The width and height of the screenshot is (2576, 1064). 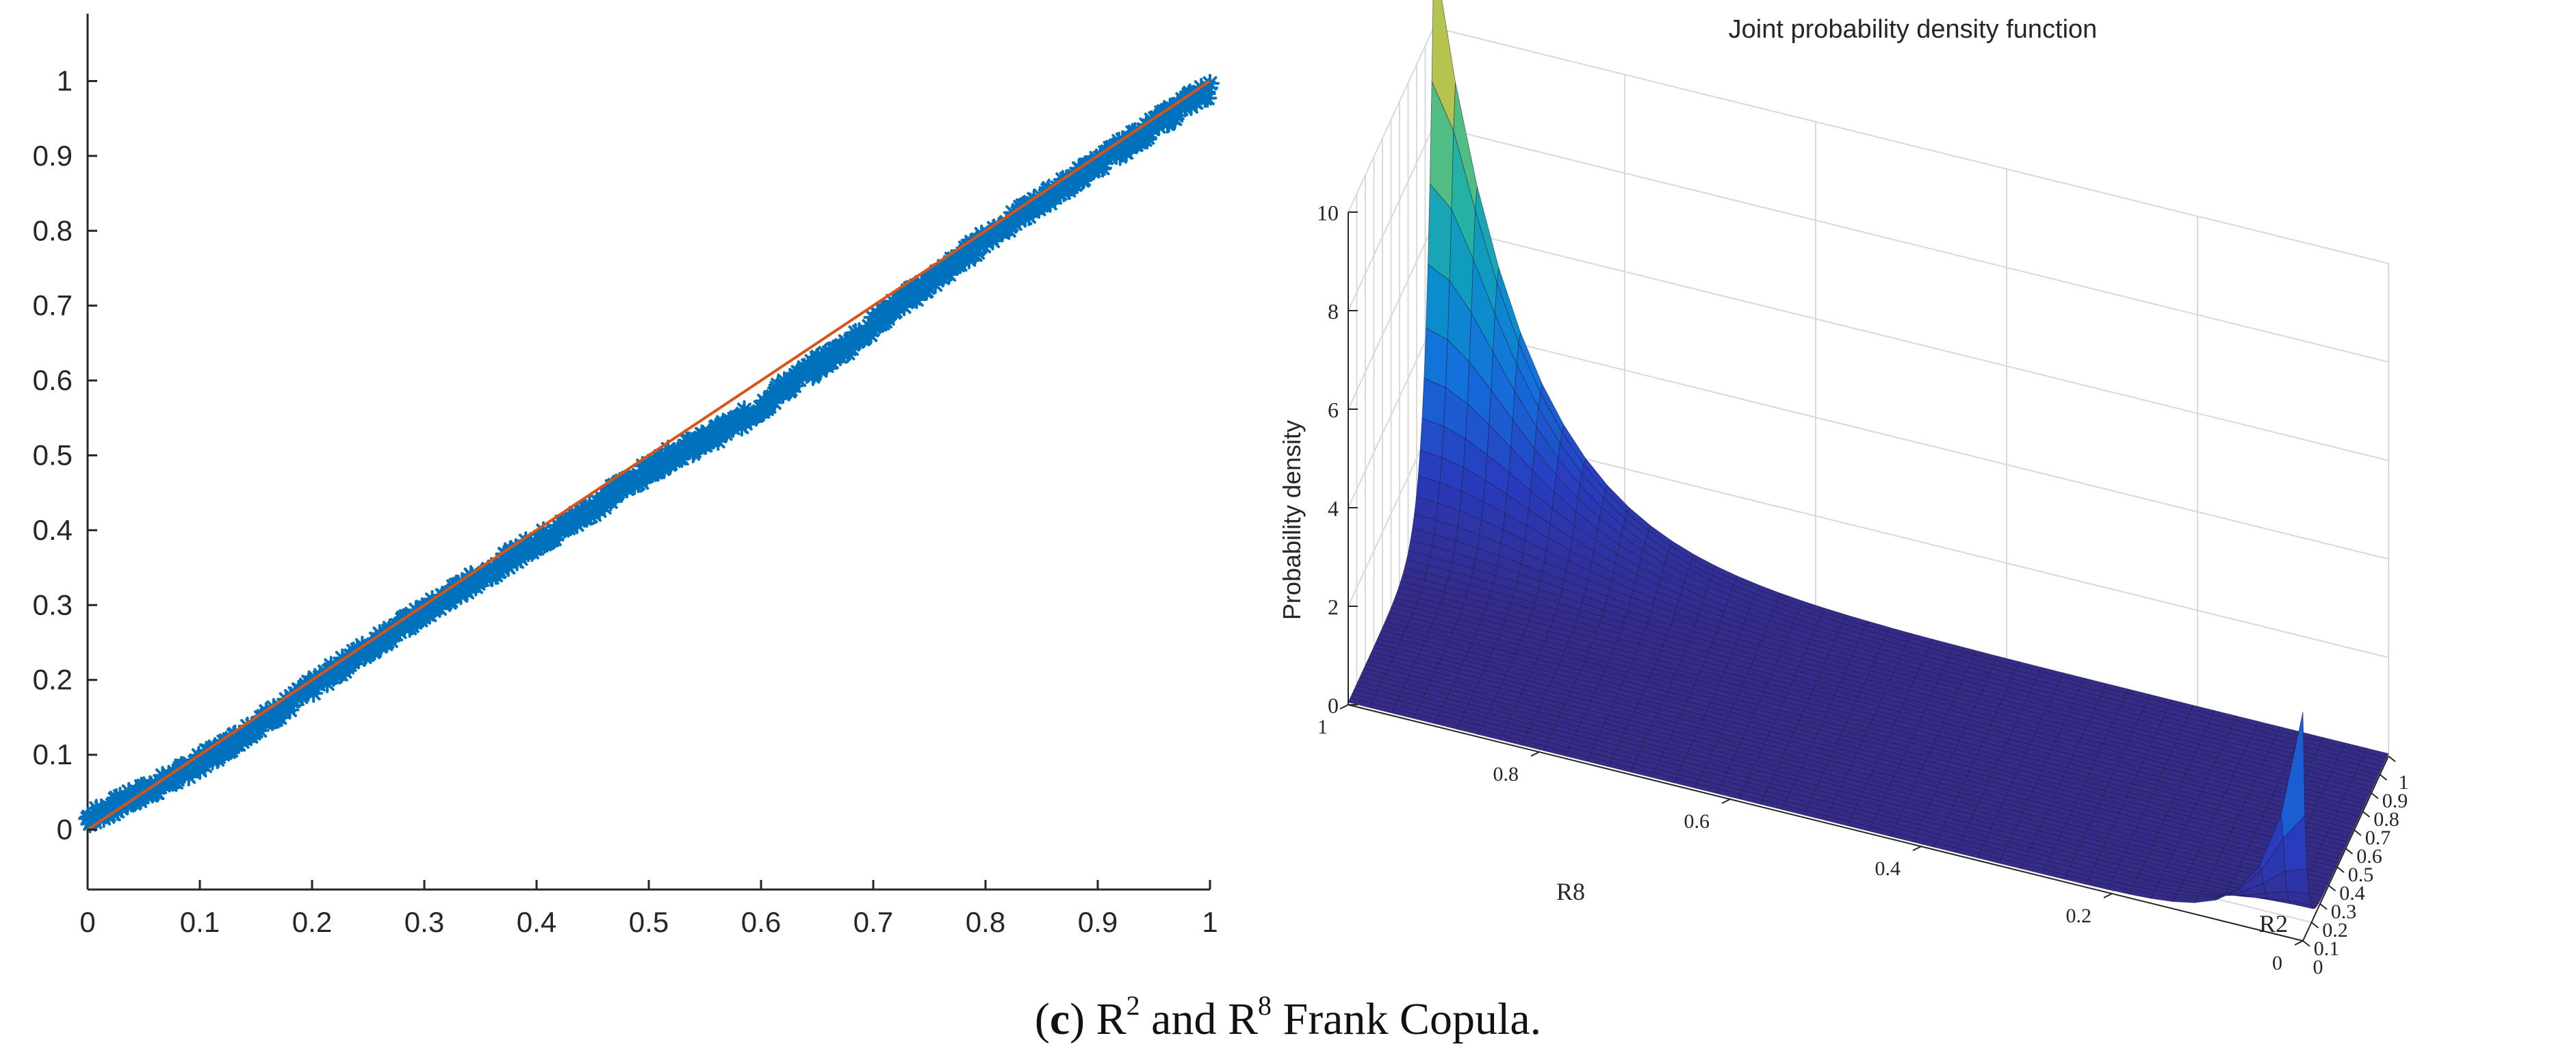 What do you see at coordinates (2404, 782) in the screenshot?
I see `surface-x-tick-label: 1` at bounding box center [2404, 782].